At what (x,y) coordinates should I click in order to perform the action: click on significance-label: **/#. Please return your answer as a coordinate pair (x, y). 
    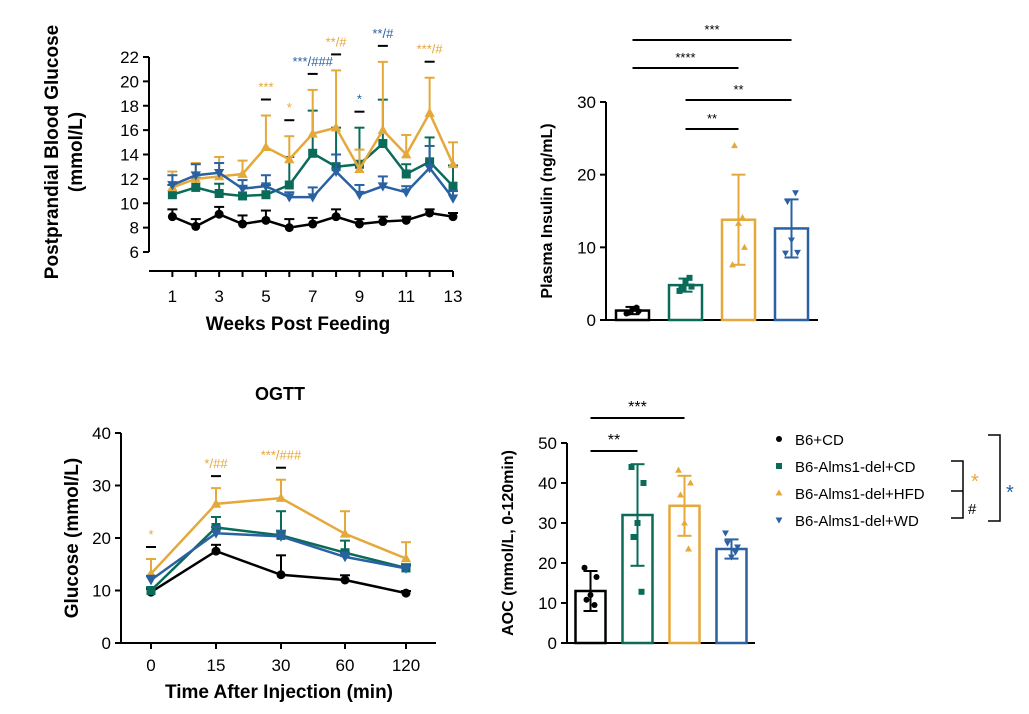
    Looking at the image, I should click on (337, 41).